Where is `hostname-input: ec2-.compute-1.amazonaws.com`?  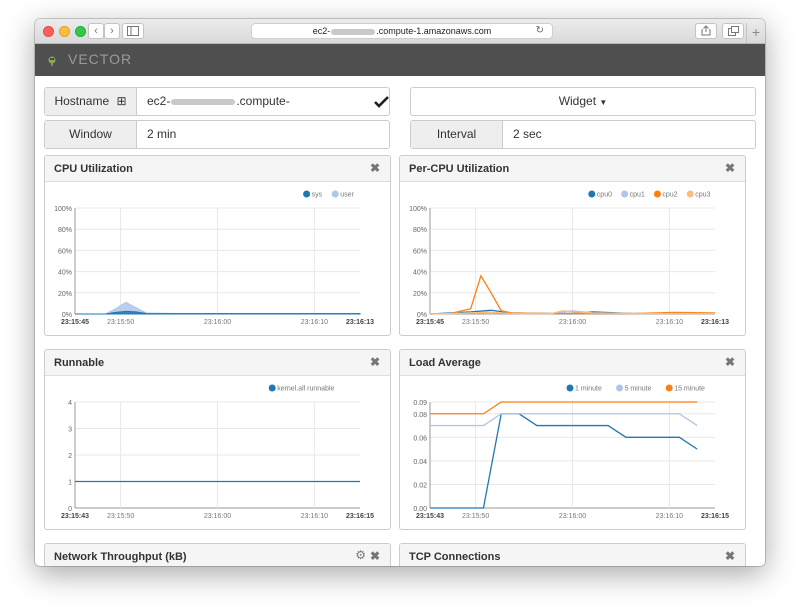
hostname-input: ec2-.compute-1.amazonaws.com is located at coordinates (259, 111).